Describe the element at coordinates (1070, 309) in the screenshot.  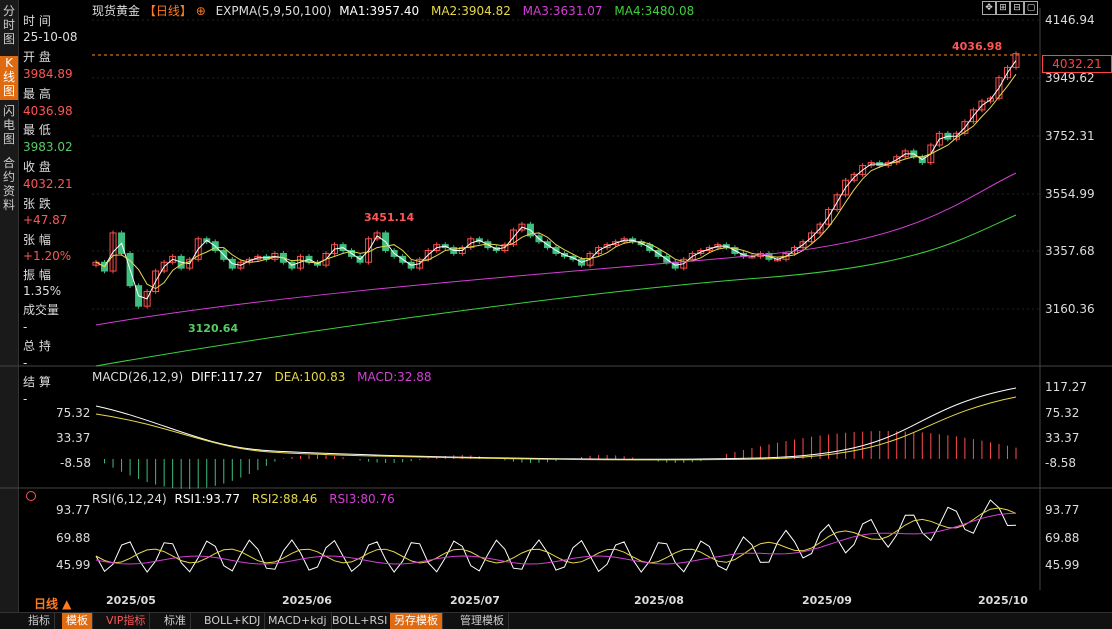
I see `price-axis-tick: 3160.36` at that location.